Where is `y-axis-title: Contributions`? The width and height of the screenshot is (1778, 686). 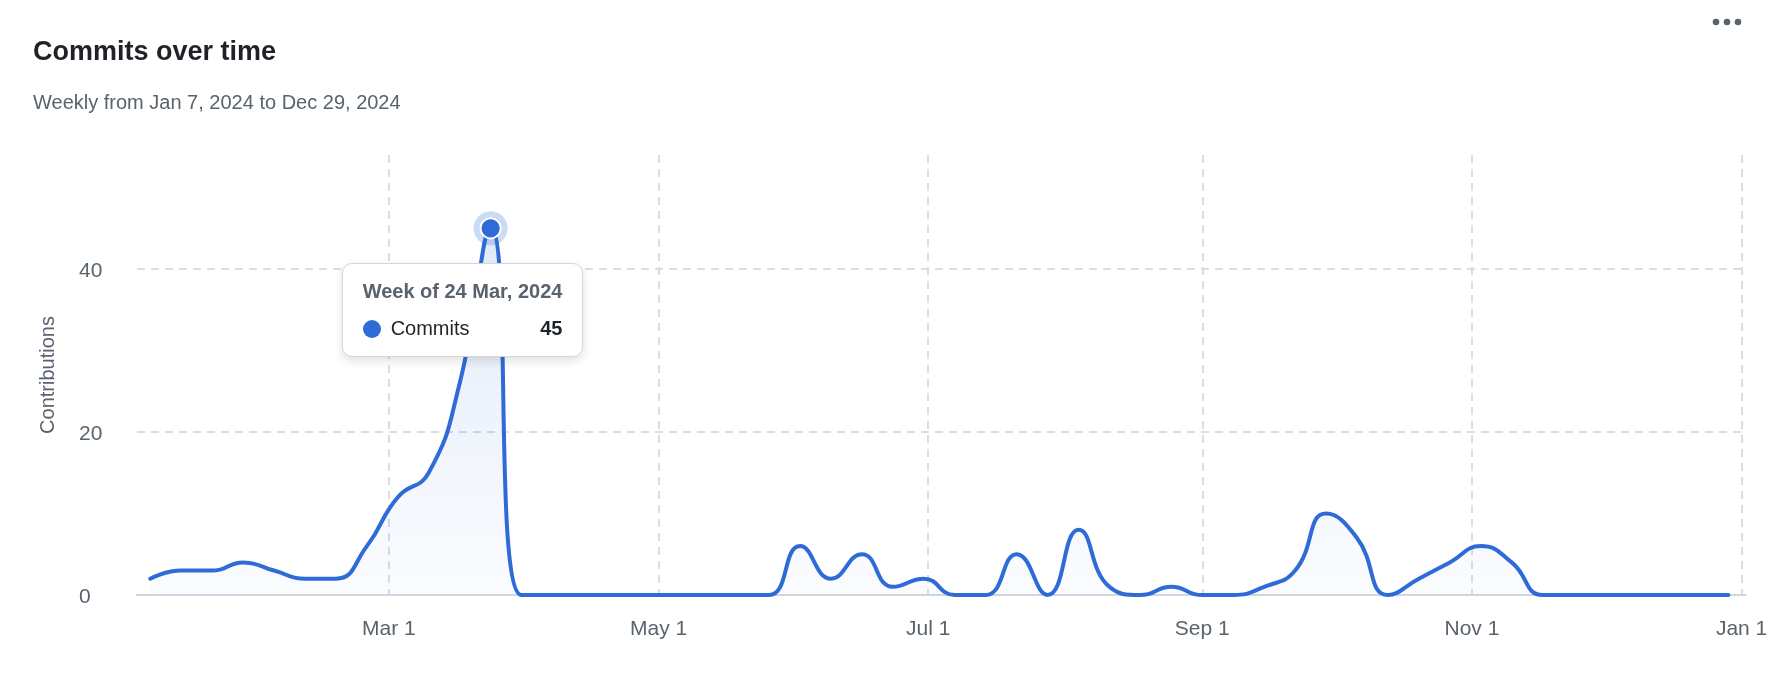 y-axis-title: Contributions is located at coordinates (47, 375).